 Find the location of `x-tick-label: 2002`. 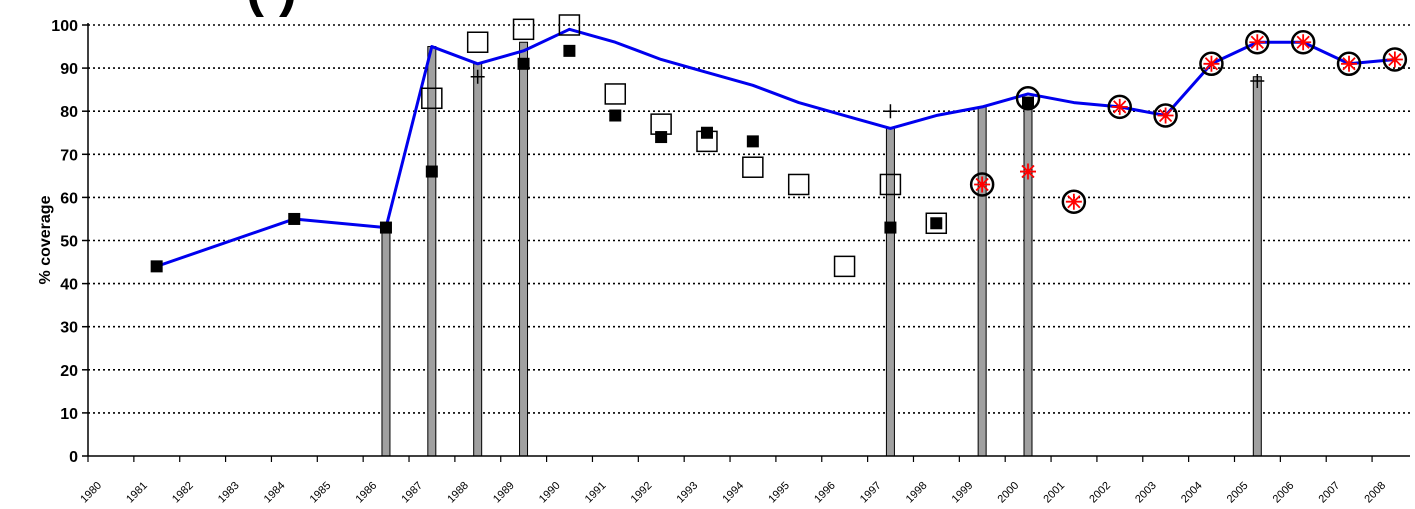

x-tick-label: 2002 is located at coordinates (1100, 493).